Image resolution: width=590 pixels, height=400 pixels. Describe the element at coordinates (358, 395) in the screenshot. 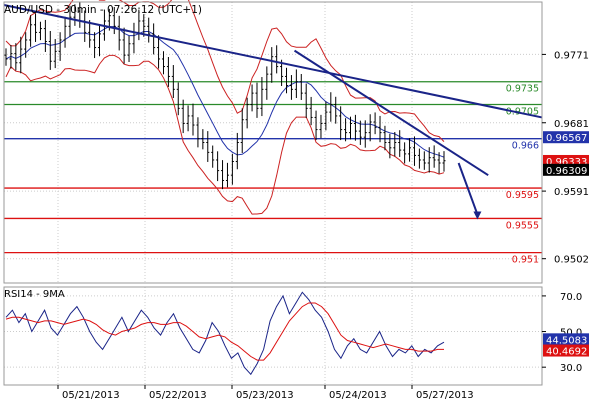

I see `xtick-label: 05/24/2013` at that location.